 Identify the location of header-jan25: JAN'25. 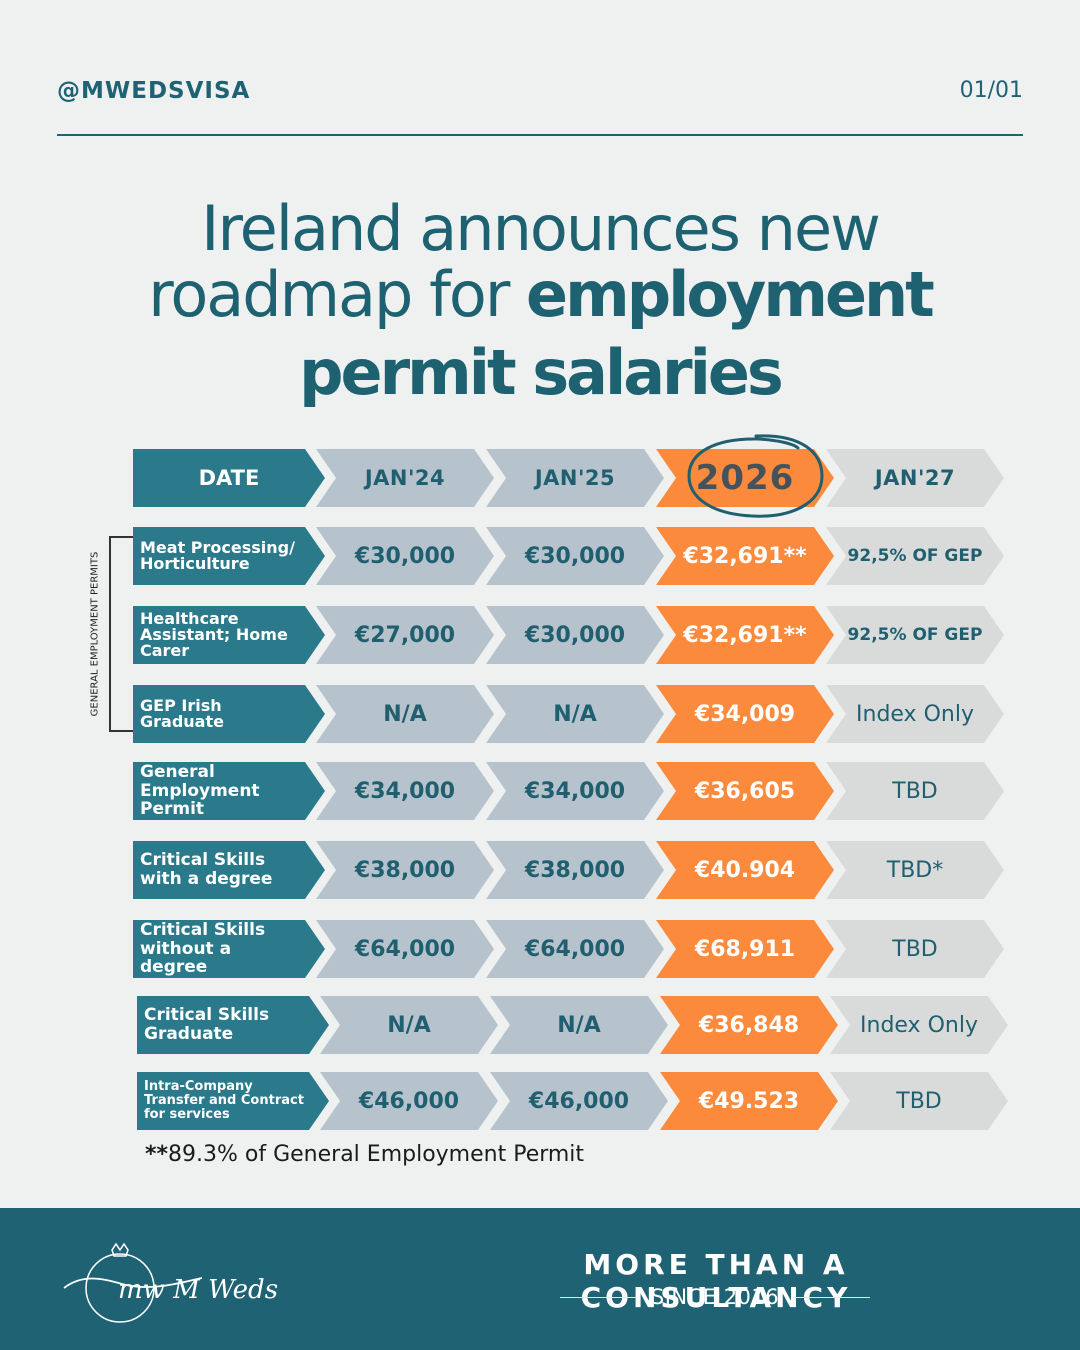
(575, 478).